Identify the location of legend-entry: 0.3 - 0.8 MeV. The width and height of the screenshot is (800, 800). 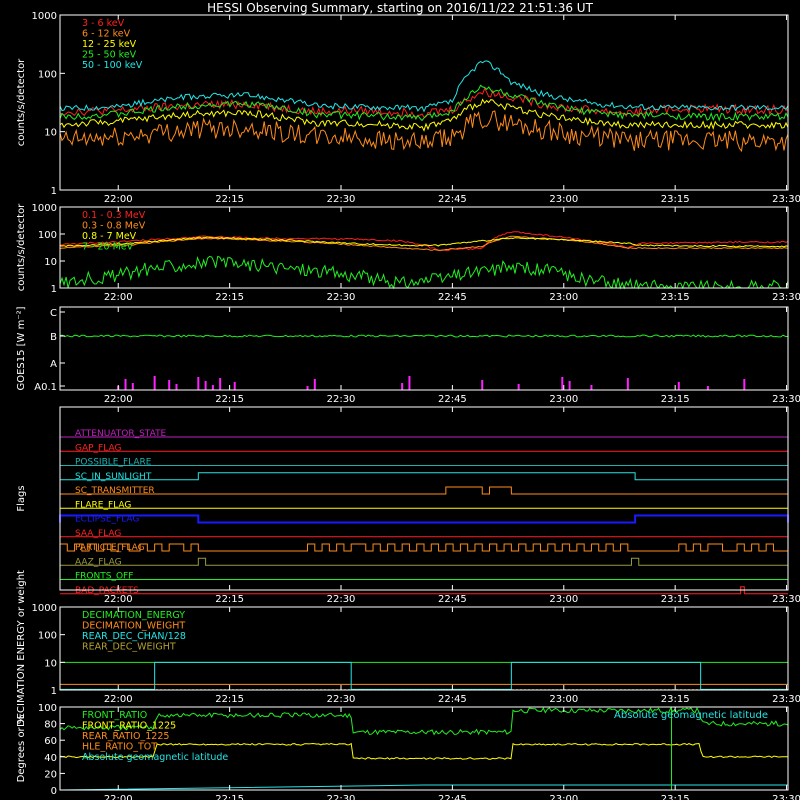
(114, 226).